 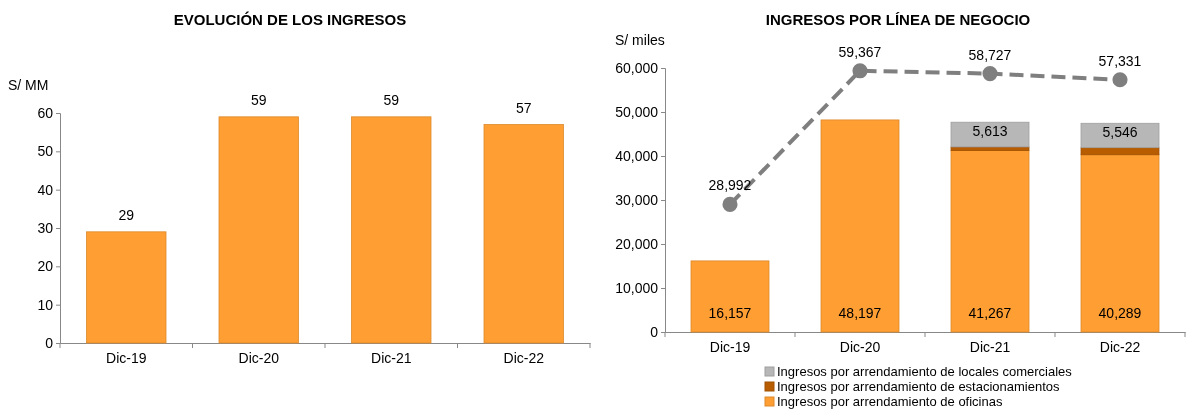 I want to click on data-label: 59,367, so click(x=860, y=51).